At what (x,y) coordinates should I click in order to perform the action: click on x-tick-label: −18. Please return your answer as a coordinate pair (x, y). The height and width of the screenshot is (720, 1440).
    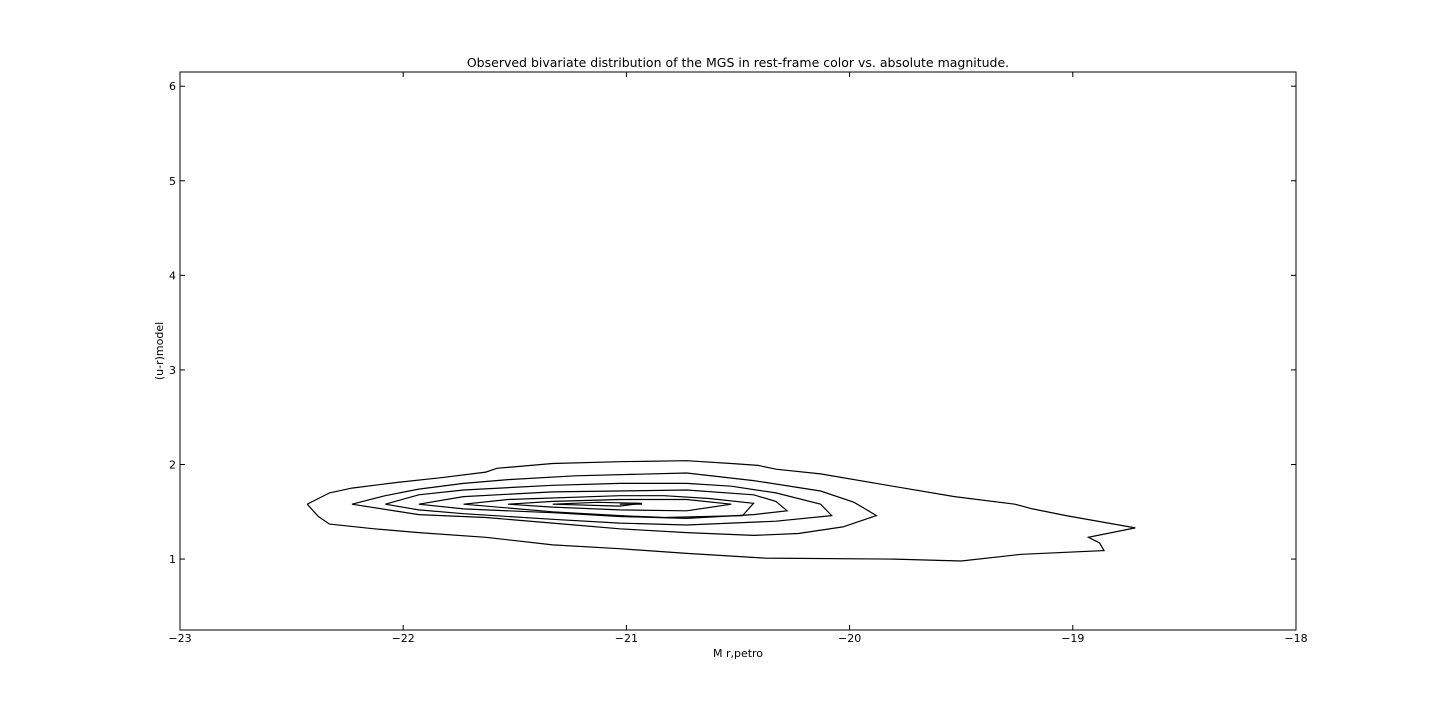
    Looking at the image, I should click on (1295, 638).